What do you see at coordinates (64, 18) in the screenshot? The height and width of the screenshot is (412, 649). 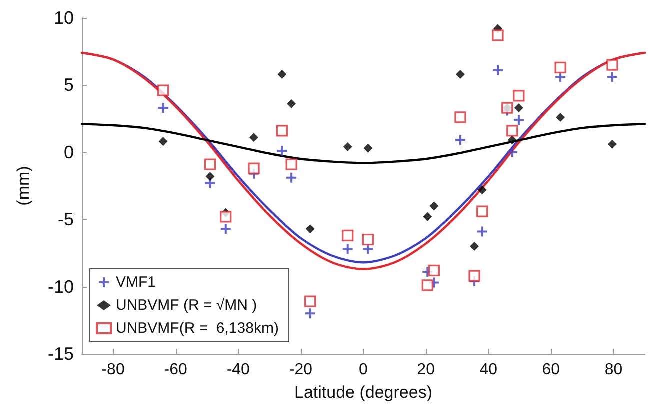 I see `y-tick-label: 10` at bounding box center [64, 18].